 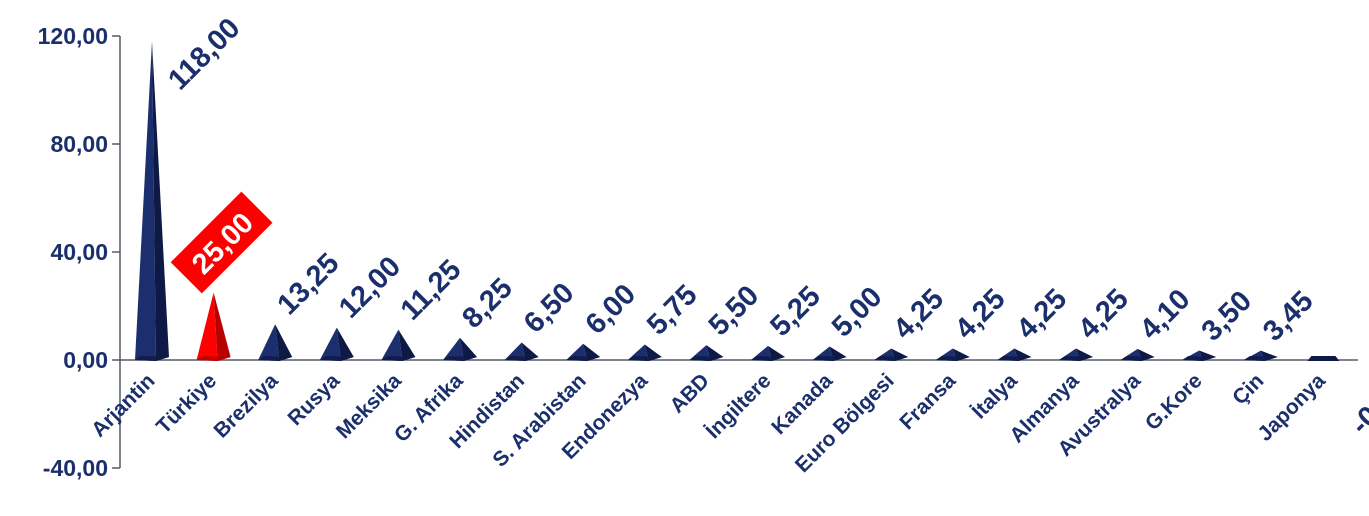 What do you see at coordinates (1227, 316) in the screenshot?
I see `value-label: 3,50` at bounding box center [1227, 316].